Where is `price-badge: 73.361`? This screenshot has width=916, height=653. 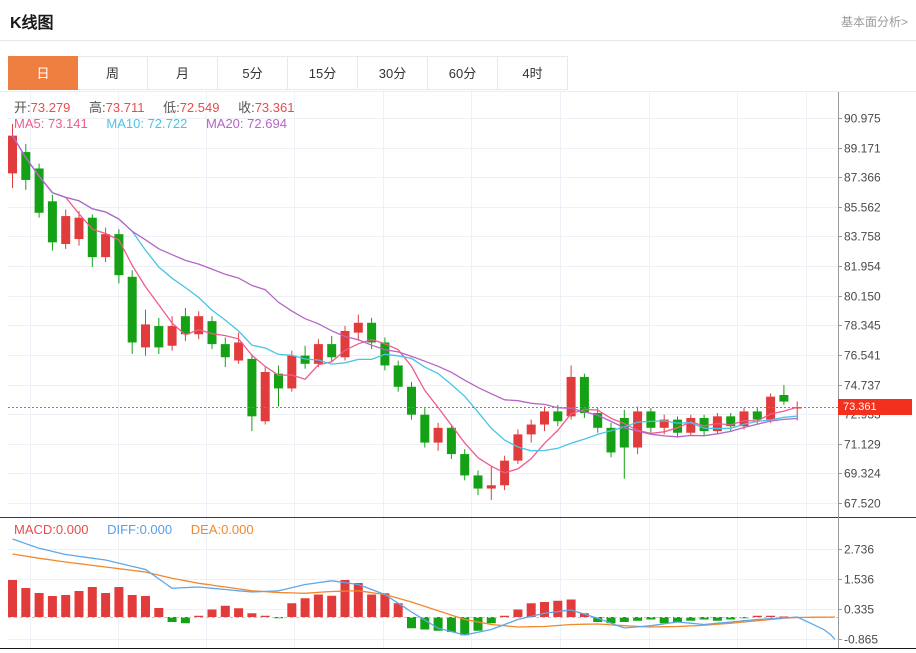
price-badge: 73.361 is located at coordinates (875, 407).